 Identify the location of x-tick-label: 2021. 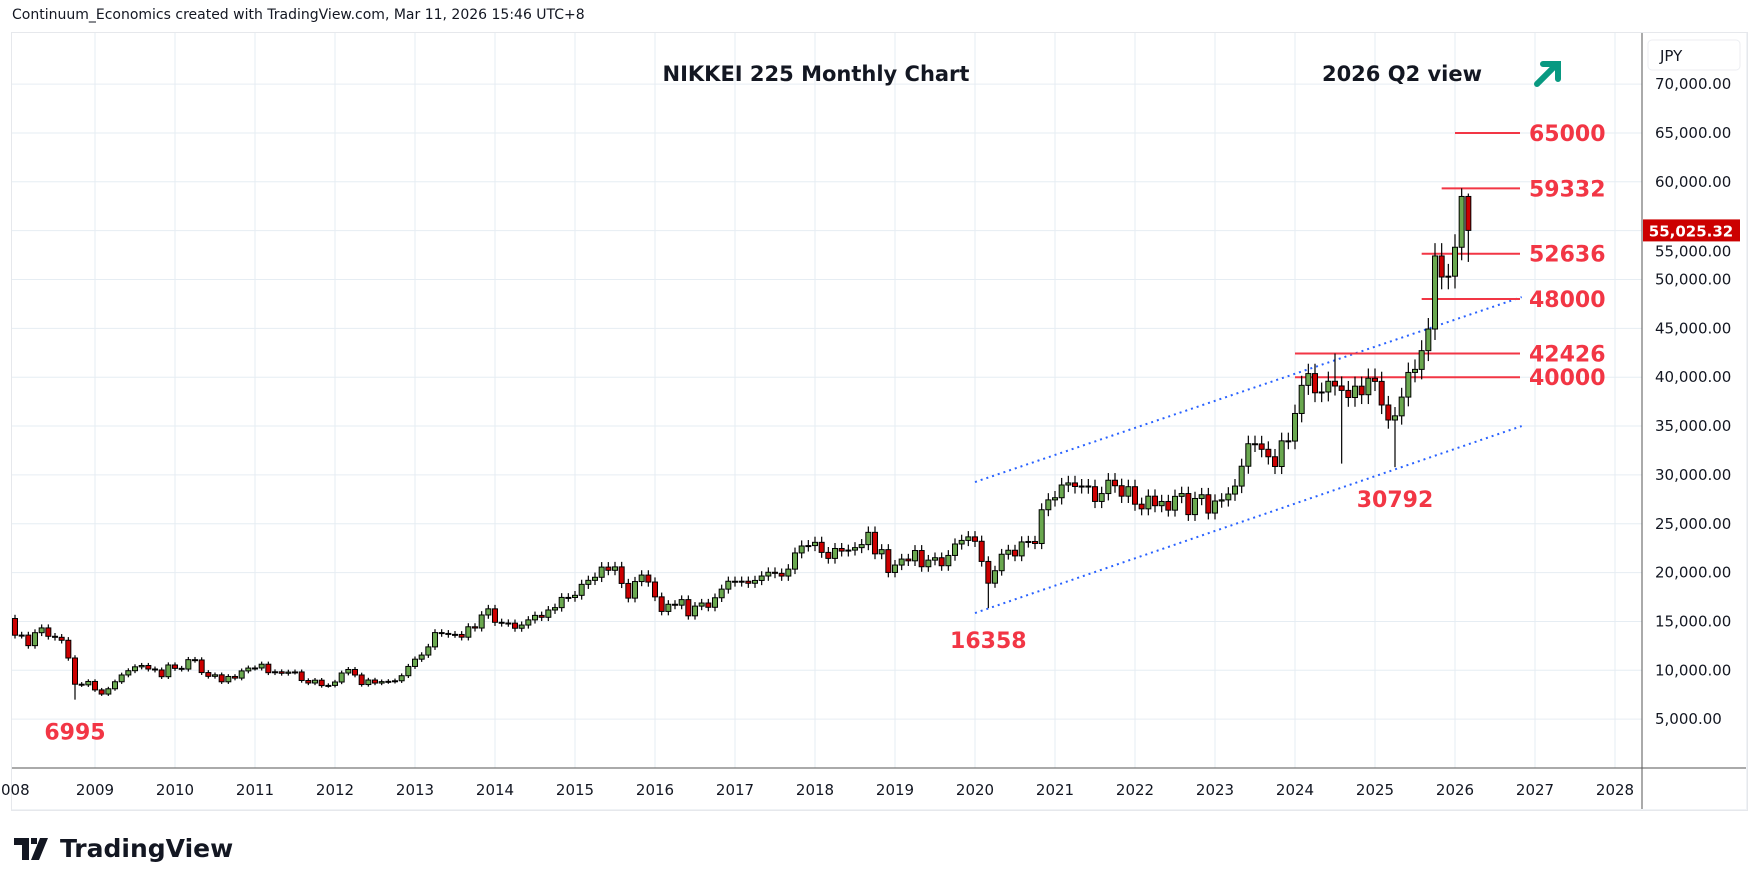
(1055, 790).